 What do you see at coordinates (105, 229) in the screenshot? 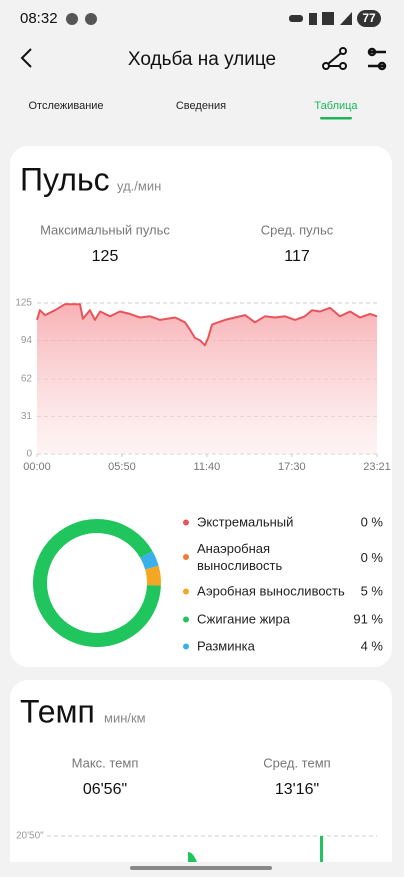
I see `stat-label: Максимальный пульс` at bounding box center [105, 229].